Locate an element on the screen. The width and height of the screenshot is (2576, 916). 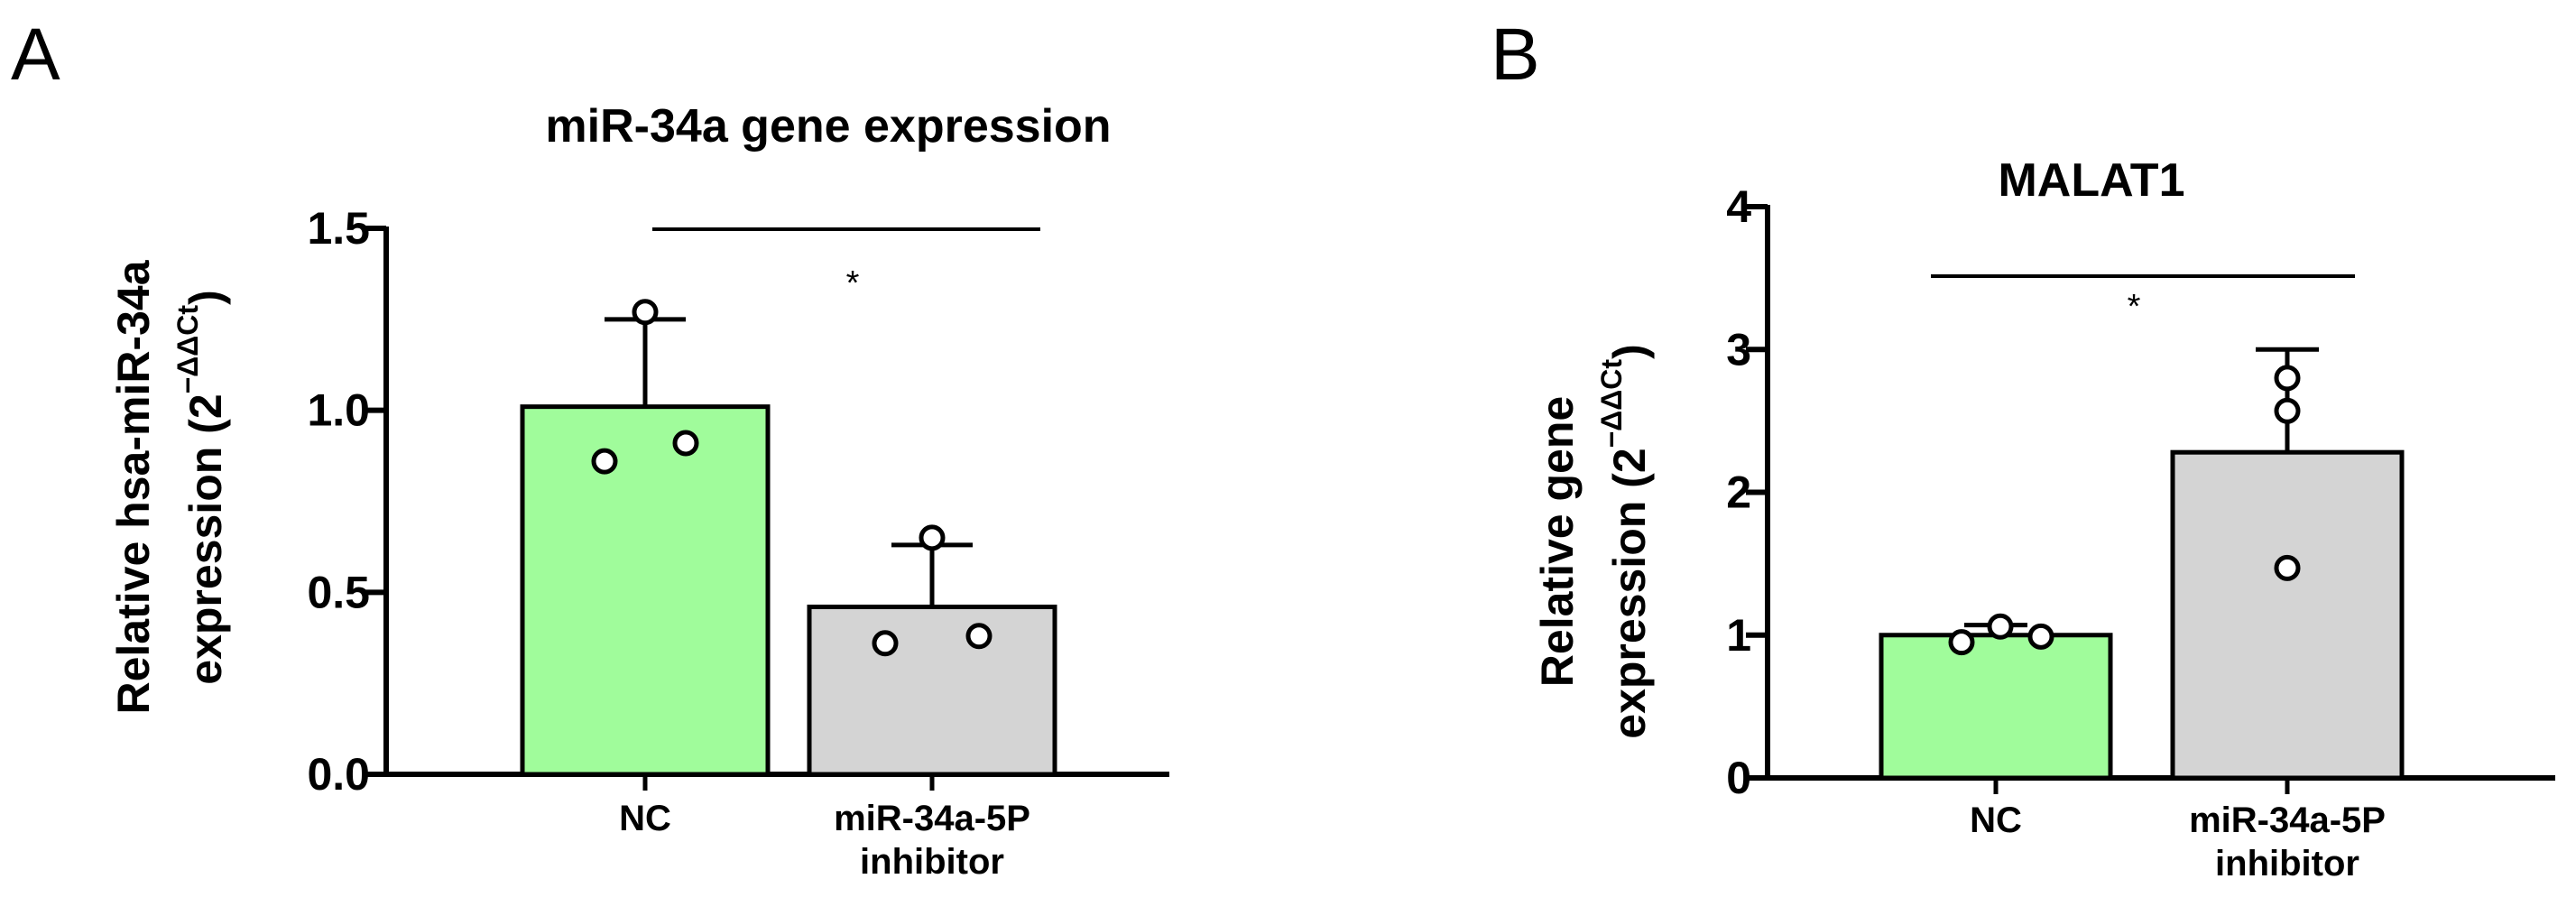
panel-b-y-tick-label: 0 is located at coordinates (1738, 778).